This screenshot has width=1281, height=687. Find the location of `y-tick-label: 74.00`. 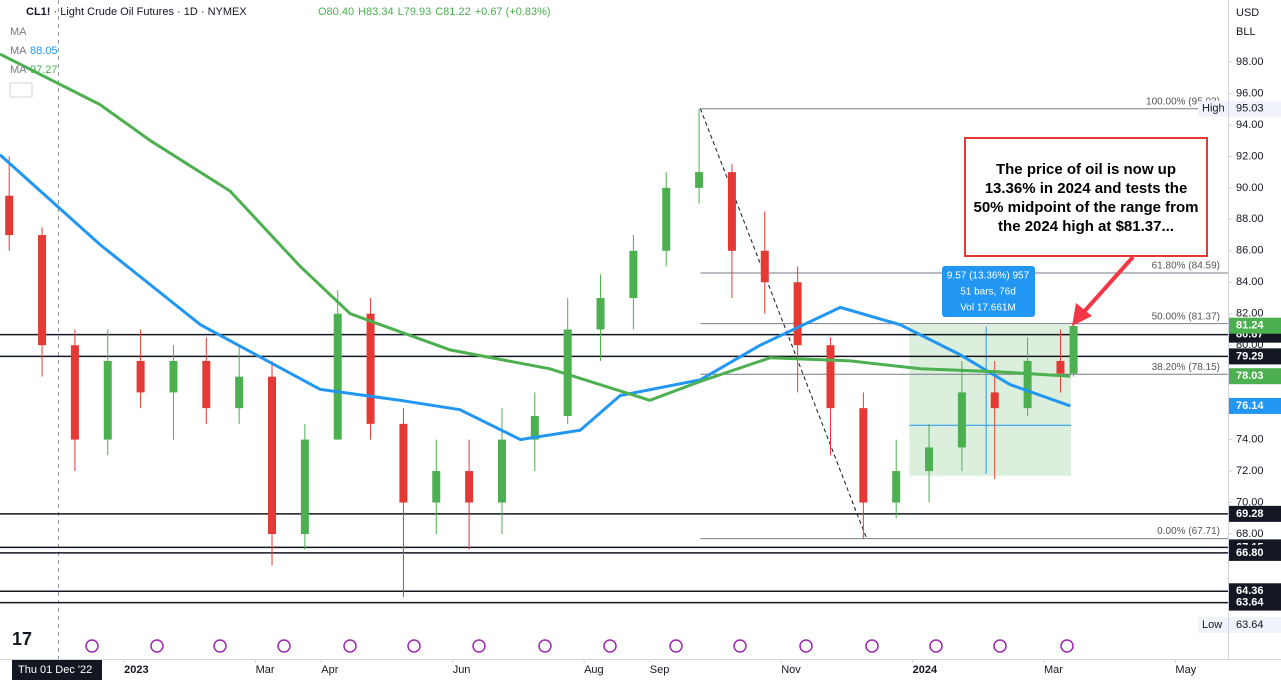

y-tick-label: 74.00 is located at coordinates (1250, 440).